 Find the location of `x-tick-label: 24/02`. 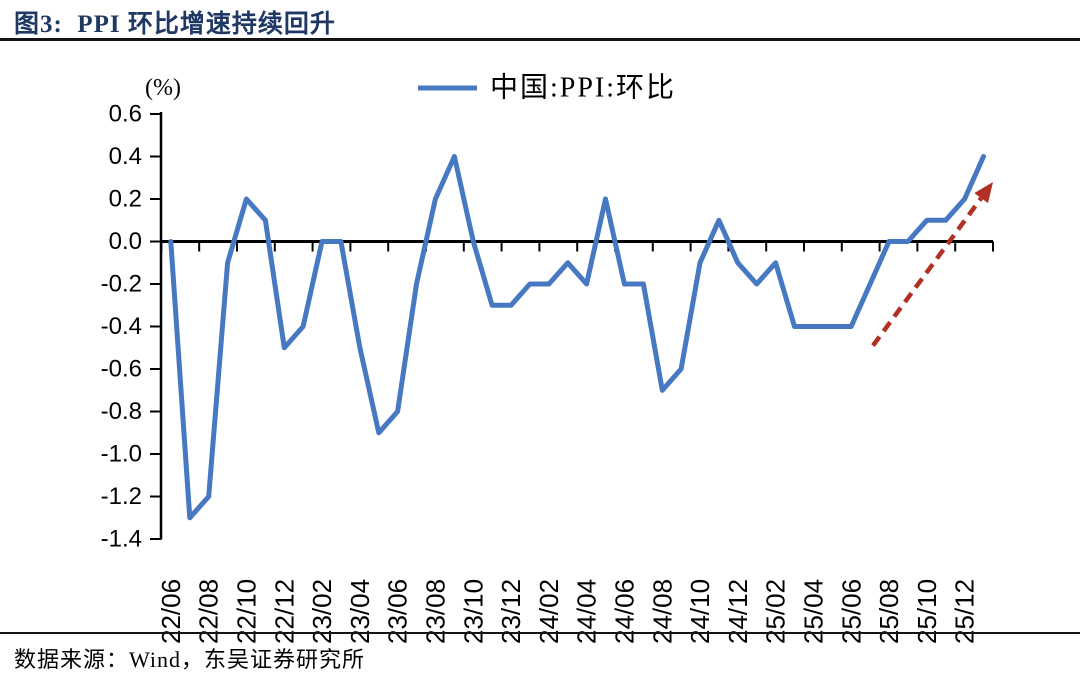

x-tick-label: 24/02 is located at coordinates (549, 611).